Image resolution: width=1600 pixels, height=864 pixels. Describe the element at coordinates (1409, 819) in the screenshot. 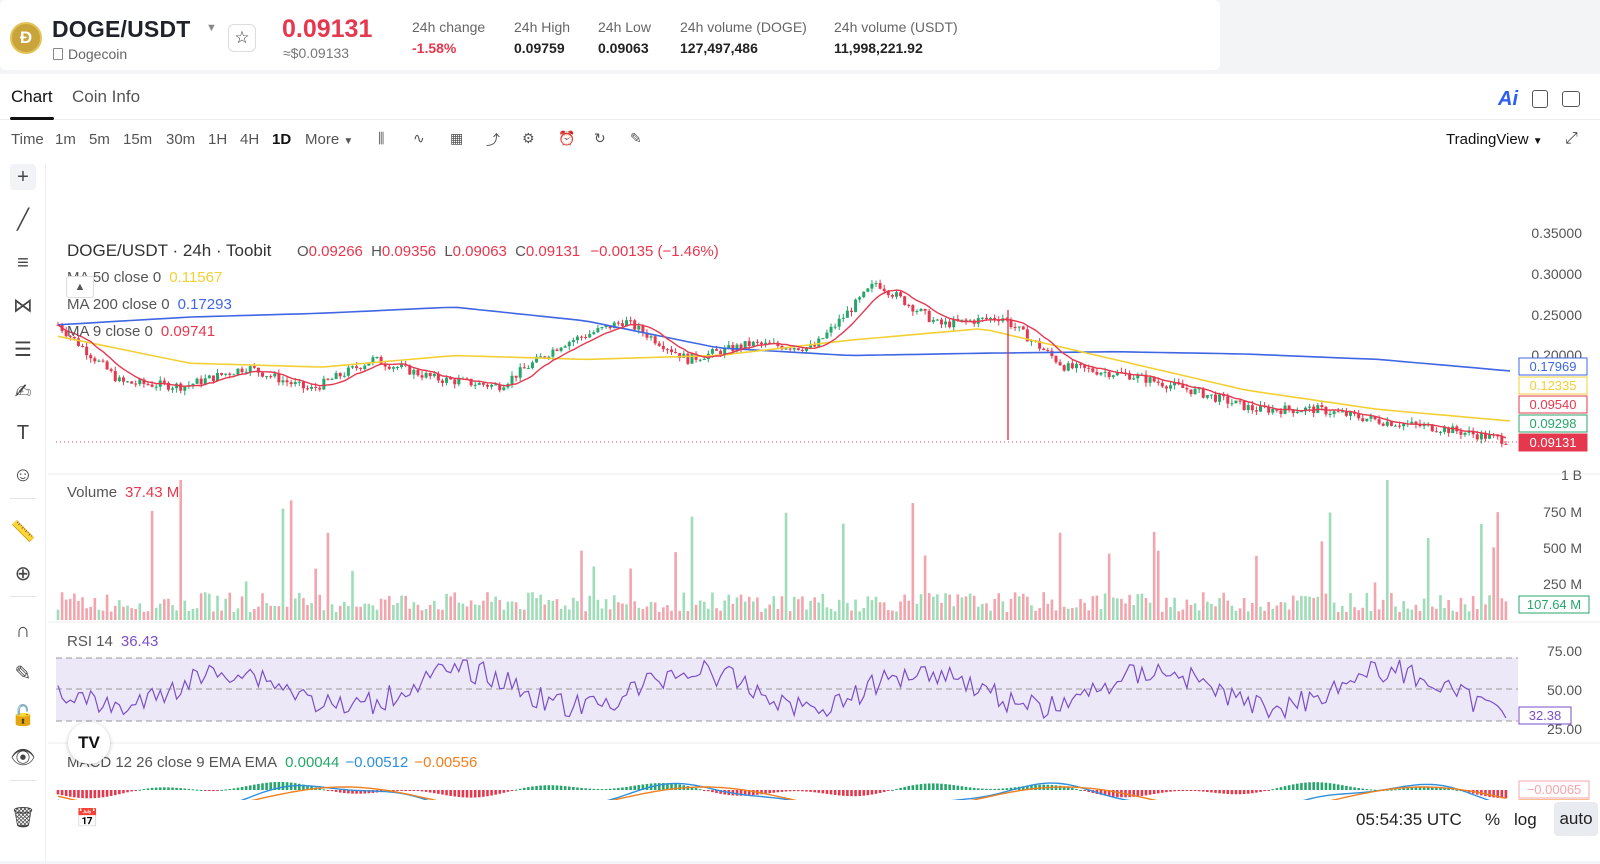

I see `utc-clock: 05:54:35 UTC` at that location.